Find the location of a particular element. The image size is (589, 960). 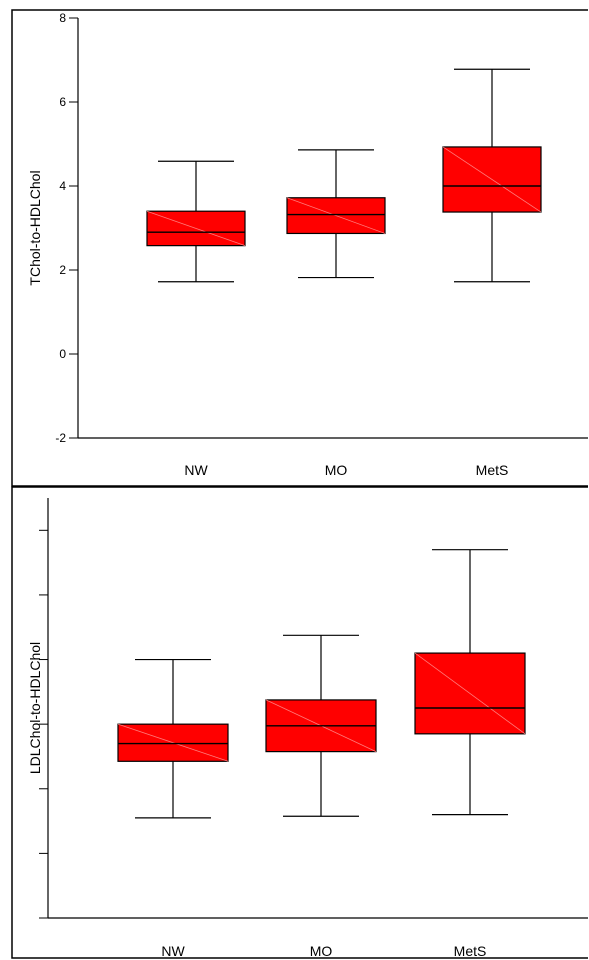

y-tick-label: 0 is located at coordinates (62, 354).